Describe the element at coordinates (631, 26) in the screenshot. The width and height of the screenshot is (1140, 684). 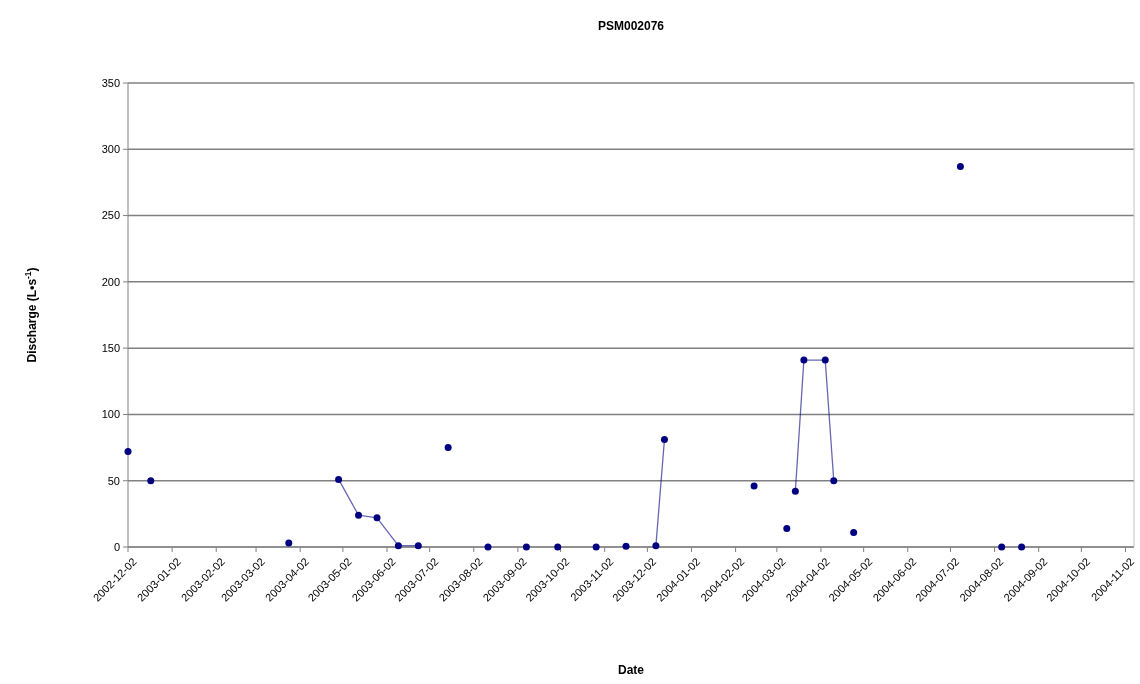
I see `chart-title: PSM002076` at that location.